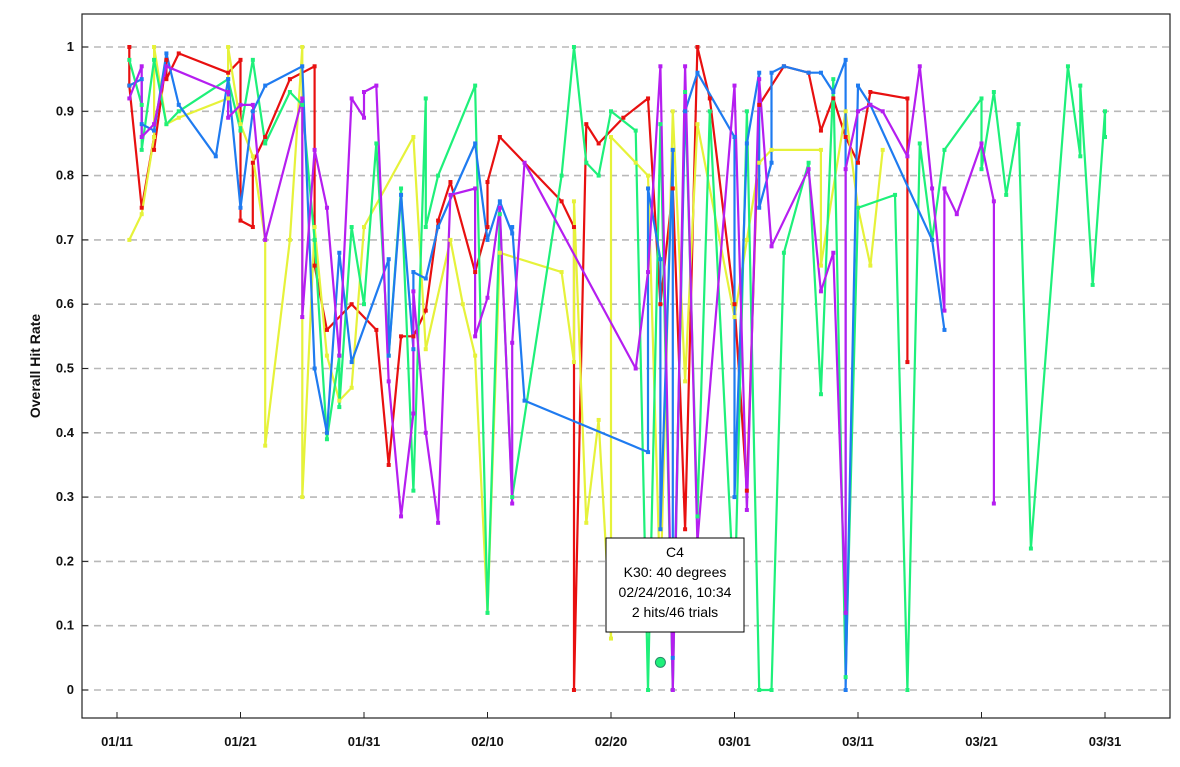 The height and width of the screenshot is (767, 1180). I want to click on y-tick-label: 0.5, so click(65, 368).